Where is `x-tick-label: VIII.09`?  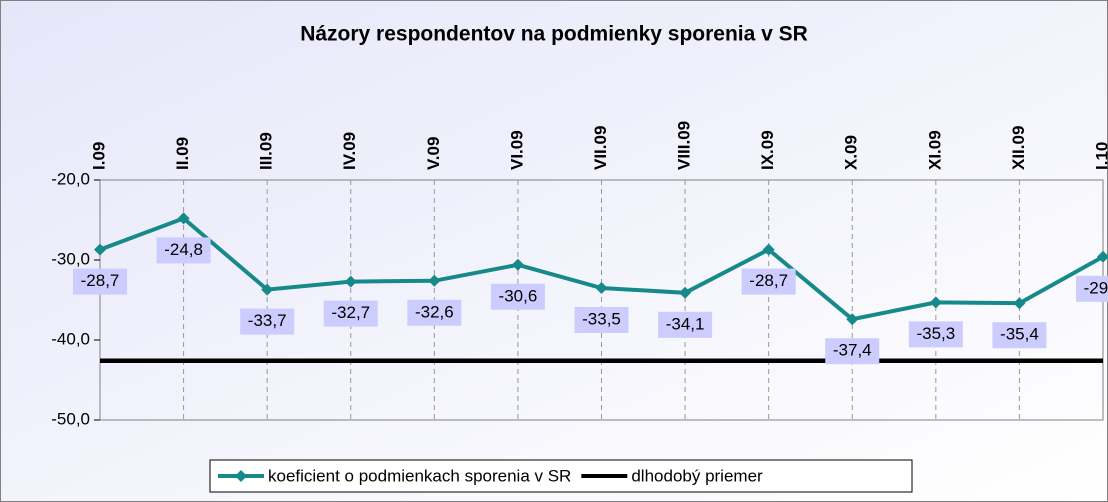
x-tick-label: VIII.09 is located at coordinates (684, 145).